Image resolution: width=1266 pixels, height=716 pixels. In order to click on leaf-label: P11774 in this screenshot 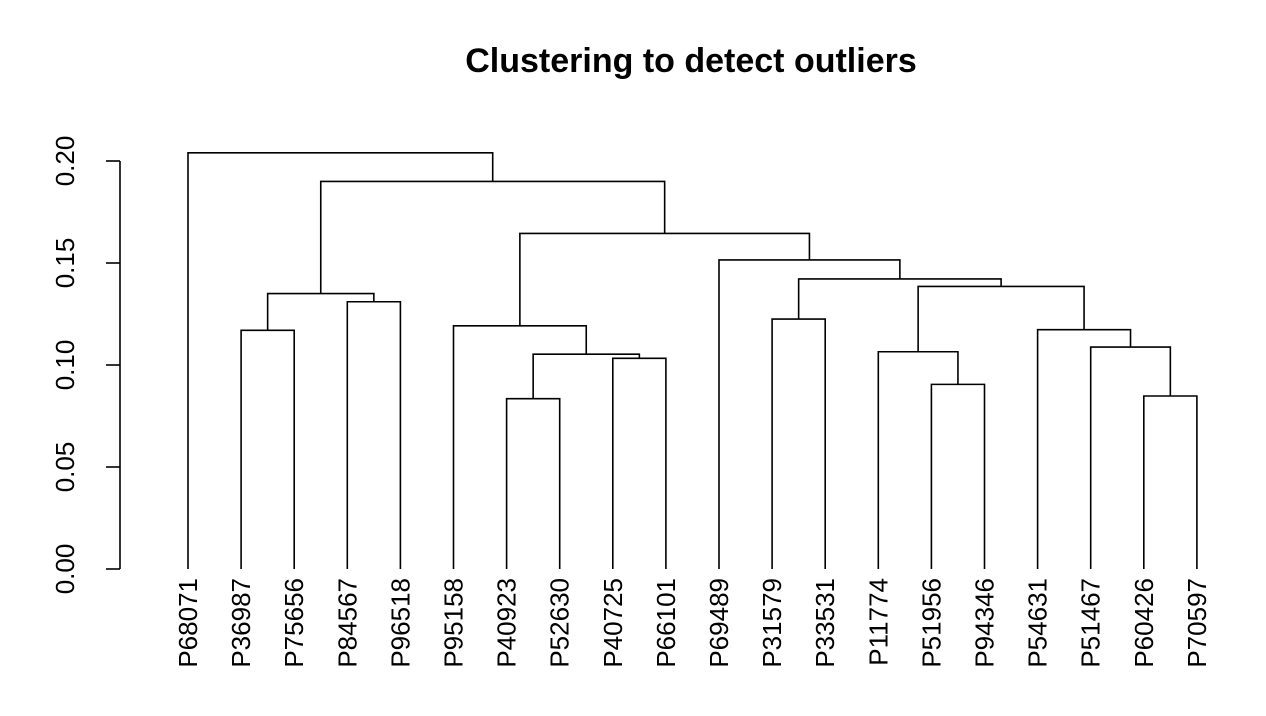, I will do `click(878, 622)`.